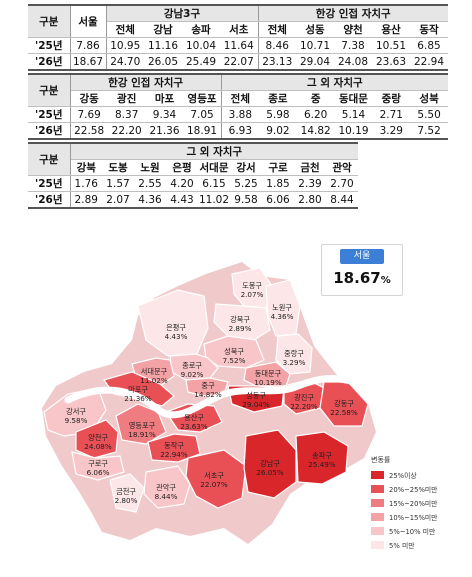  I want to click on legend-item: 15%~20%미만, so click(411, 503).